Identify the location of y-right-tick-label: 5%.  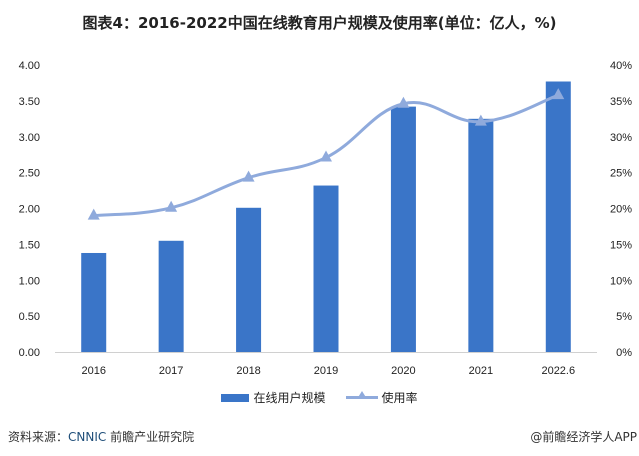
(624, 317).